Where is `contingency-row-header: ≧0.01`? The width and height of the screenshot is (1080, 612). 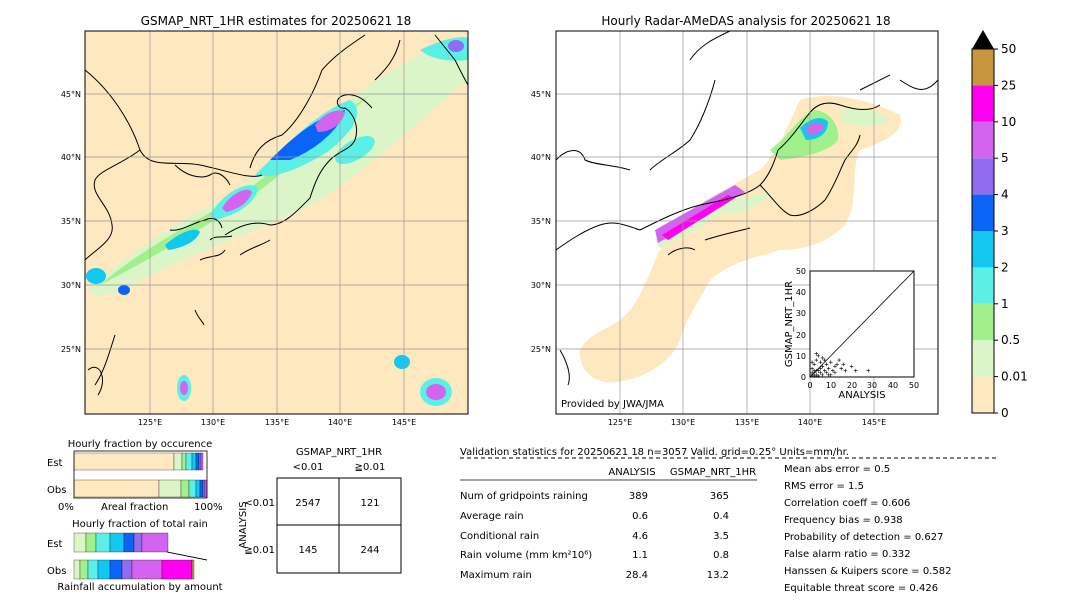
contingency-row-header: ≧0.01 is located at coordinates (259, 550).